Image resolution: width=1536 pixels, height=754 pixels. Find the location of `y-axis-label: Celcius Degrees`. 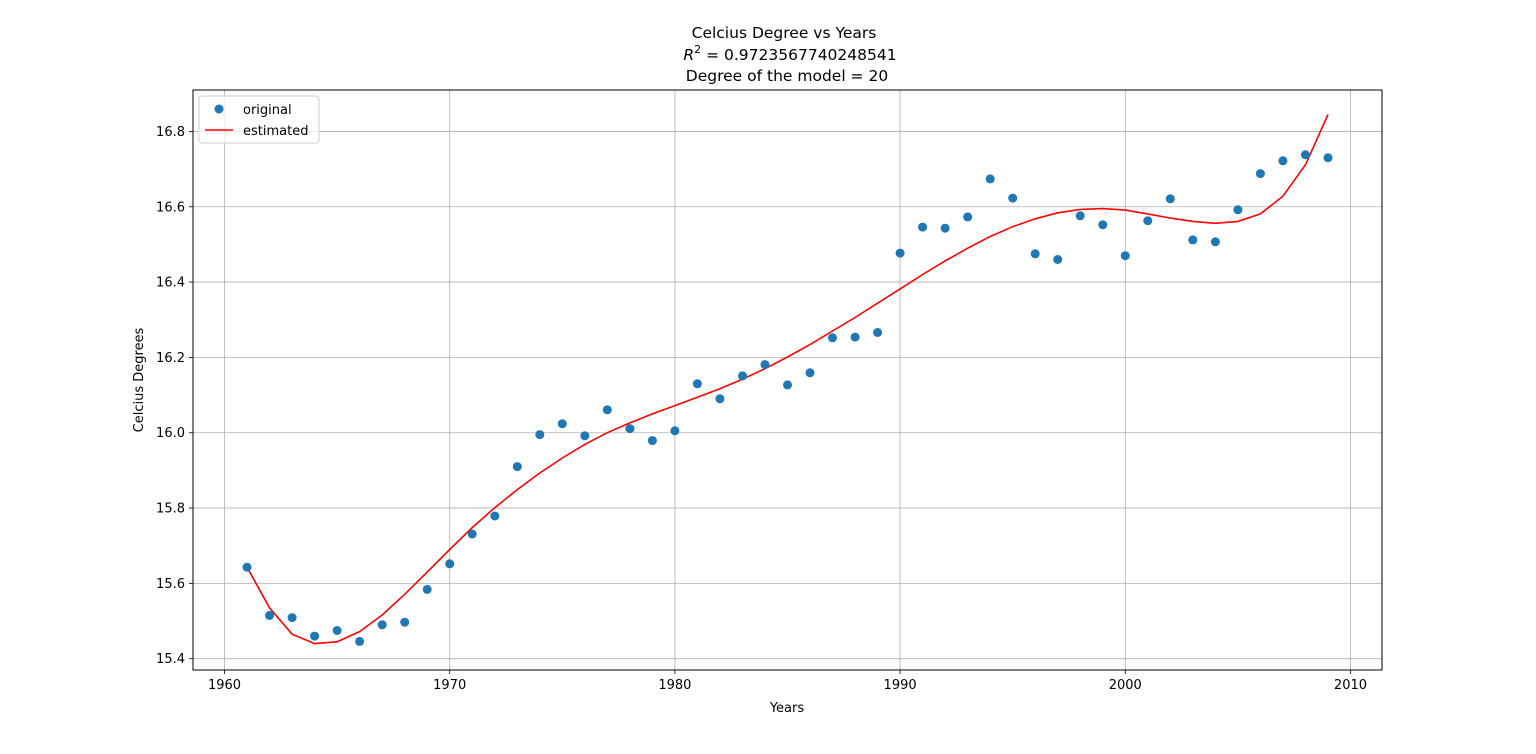

y-axis-label: Celcius Degrees is located at coordinates (139, 379).